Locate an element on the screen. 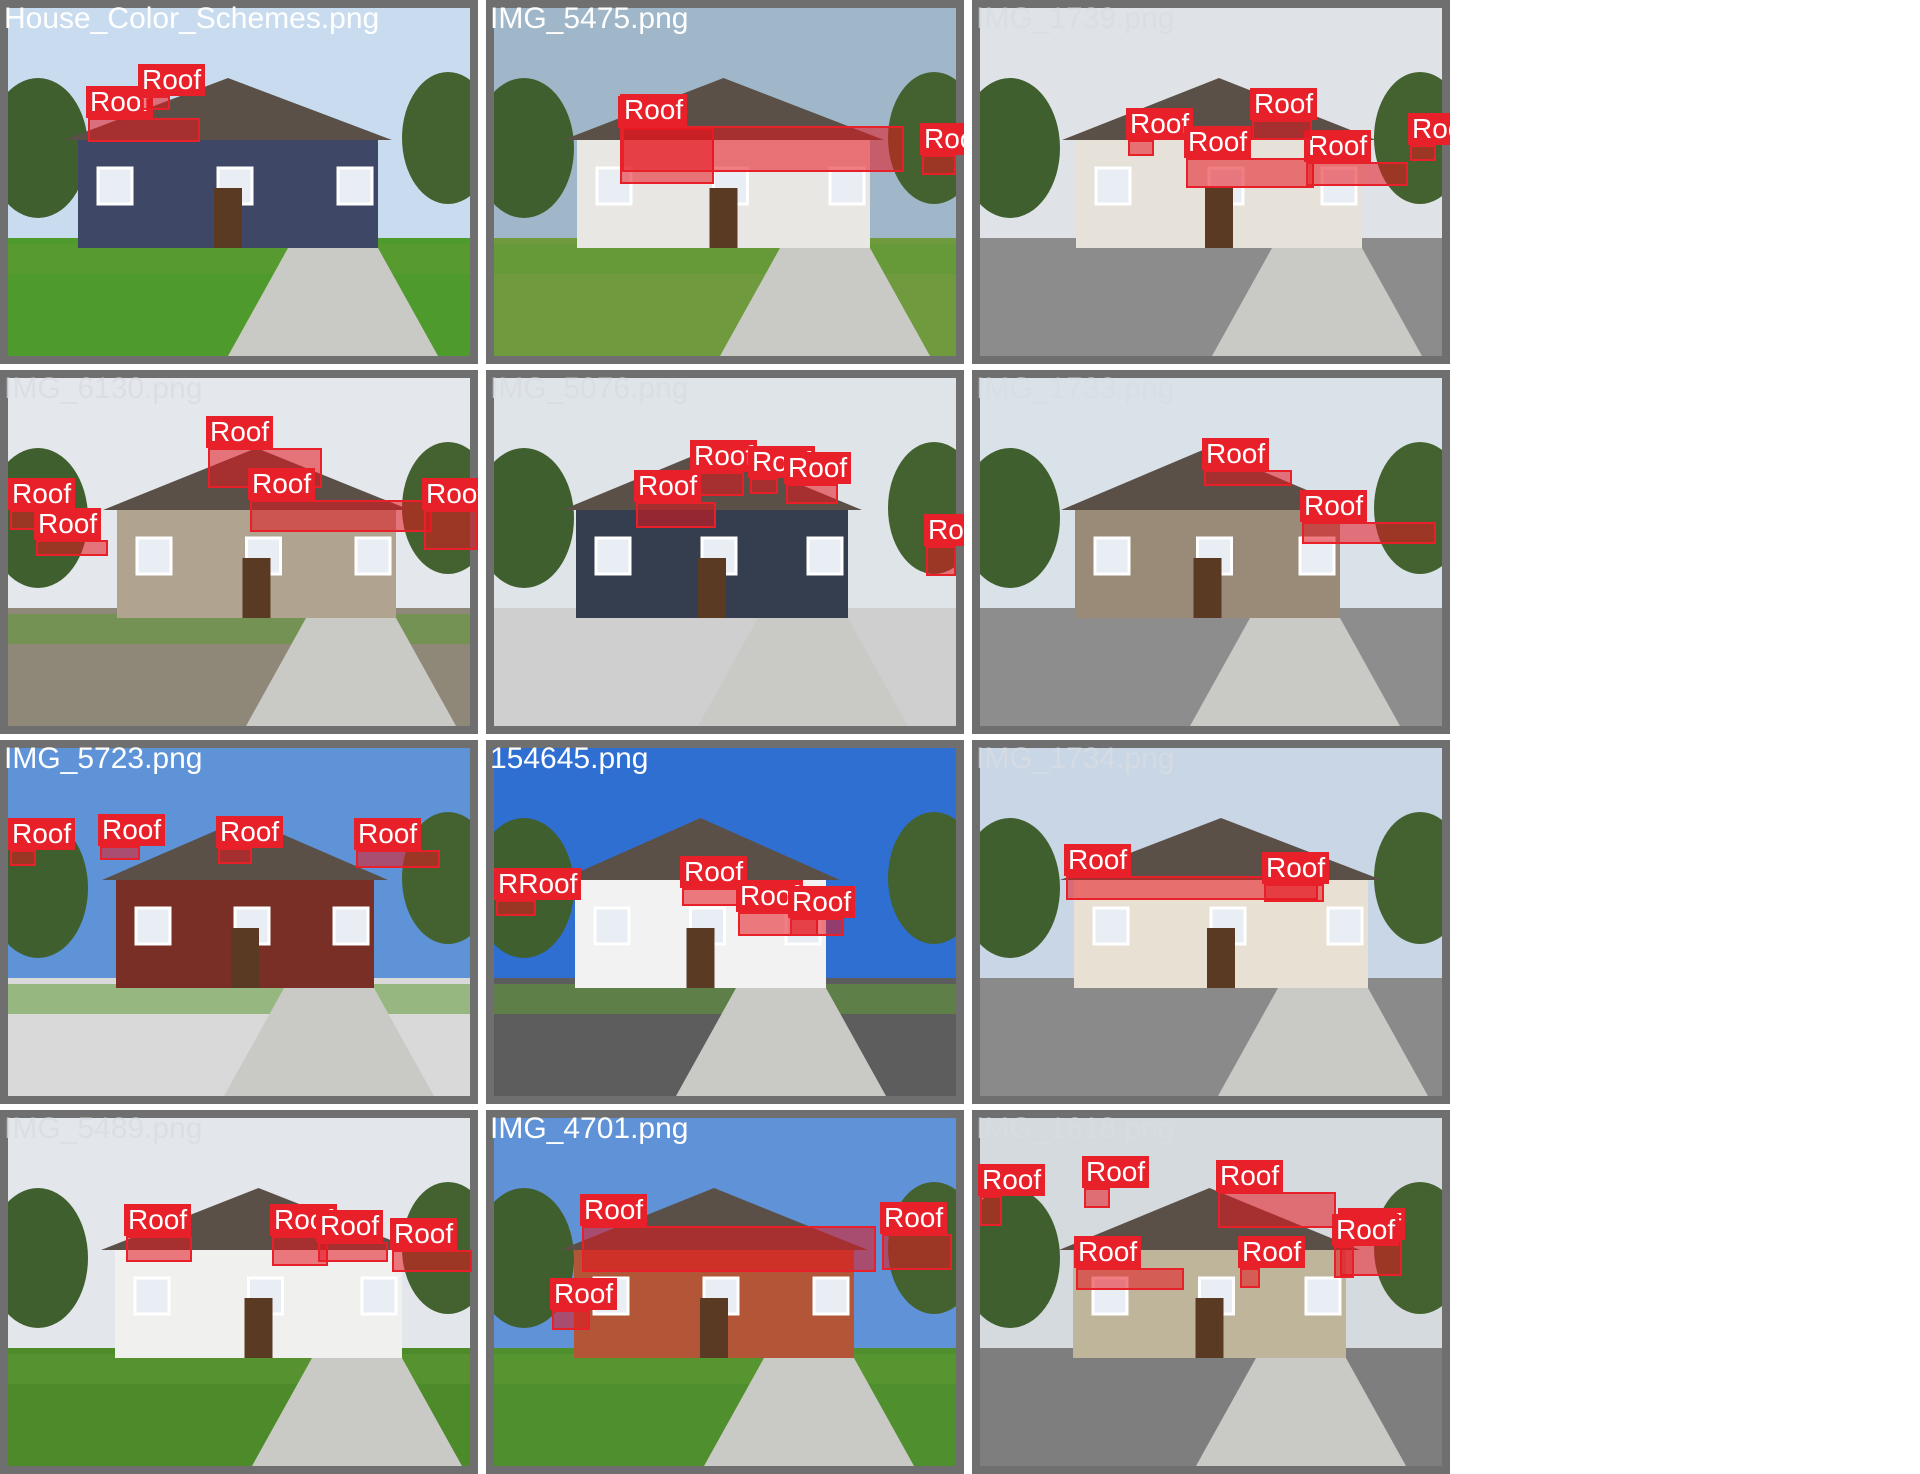 This screenshot has height=1474, width=1920. file-name: IMG_1739.png is located at coordinates (1075, 18).